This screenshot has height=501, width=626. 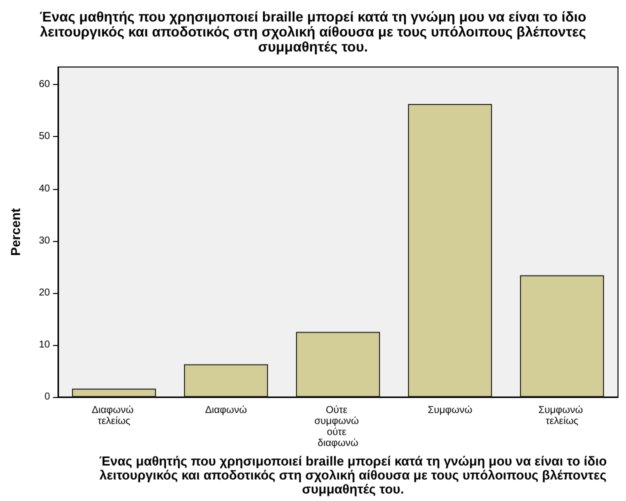 What do you see at coordinates (47, 397) in the screenshot?
I see `y-tick-label: 0` at bounding box center [47, 397].